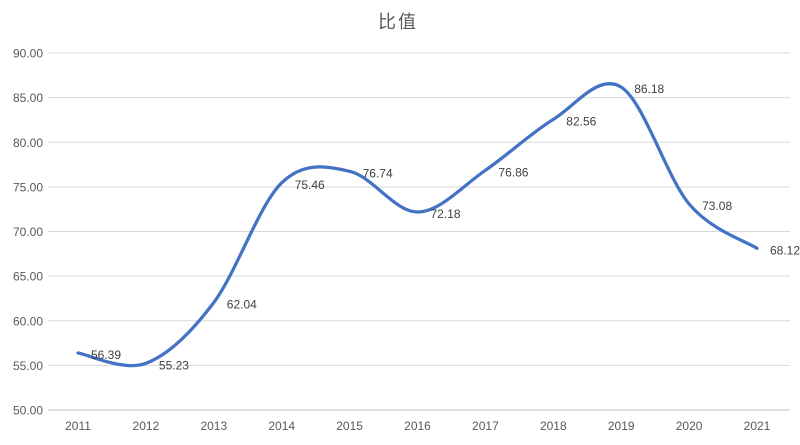 This screenshot has width=800, height=445. What do you see at coordinates (242, 305) in the screenshot?
I see `data-label: 62.04` at bounding box center [242, 305].